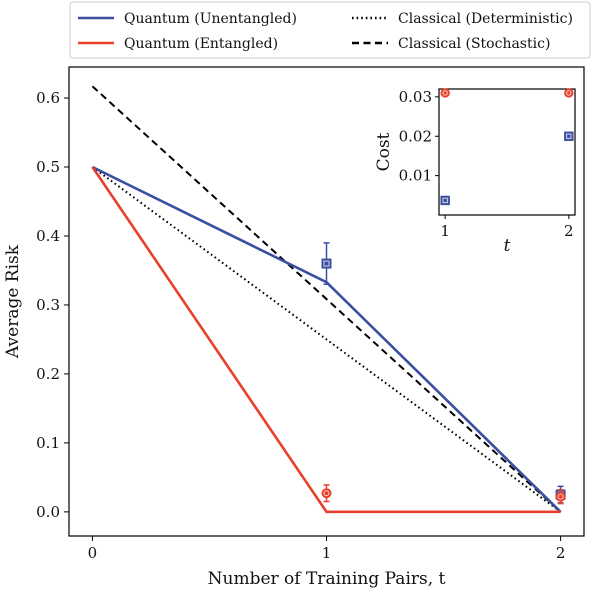 The height and width of the screenshot is (592, 596). I want to click on legend-label-2: Classical (Deterministic), so click(485, 19).